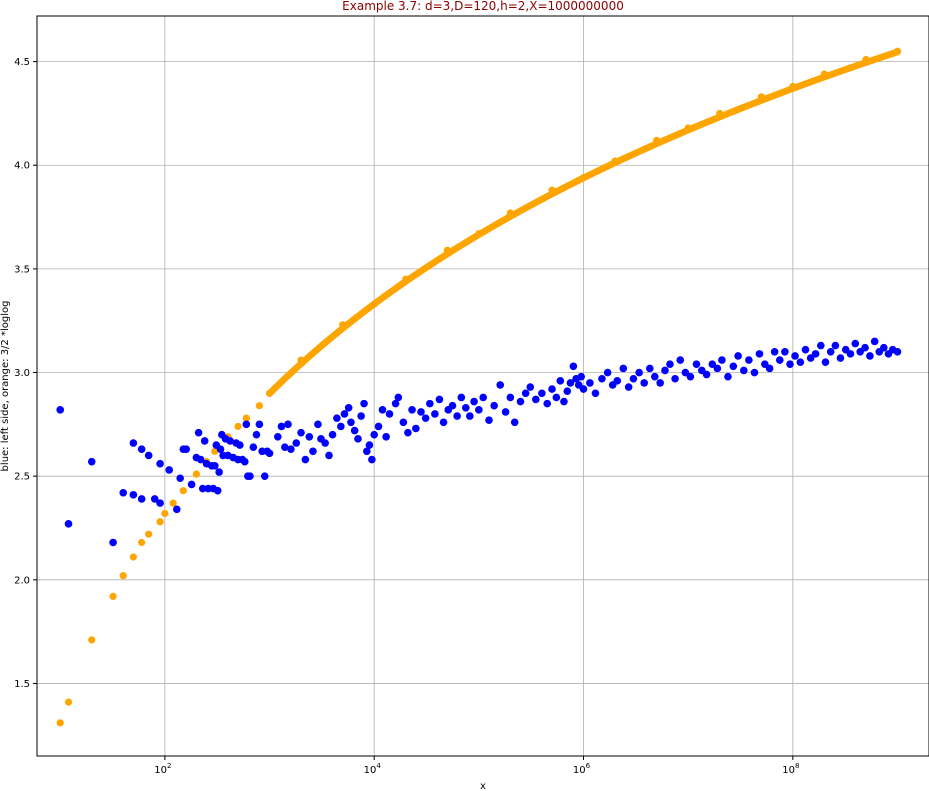 This screenshot has height=791, width=929. Describe the element at coordinates (483, 786) in the screenshot. I see `x-axis-label: x` at that location.